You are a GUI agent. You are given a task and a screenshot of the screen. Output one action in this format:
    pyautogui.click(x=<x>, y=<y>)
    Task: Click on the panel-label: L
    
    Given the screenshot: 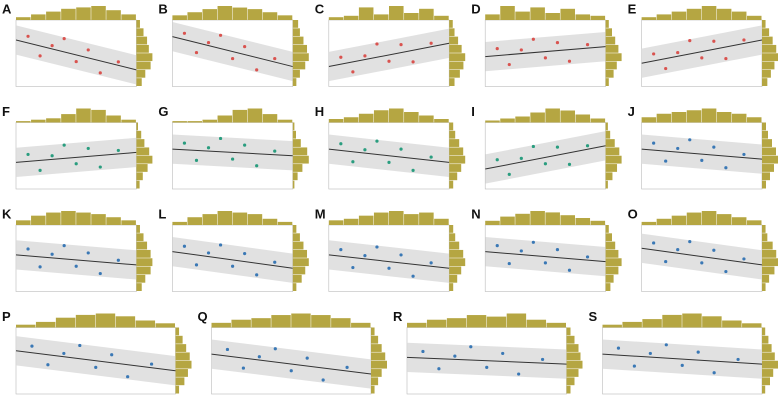 What is the action you would take?
    pyautogui.click(x=162, y=213)
    